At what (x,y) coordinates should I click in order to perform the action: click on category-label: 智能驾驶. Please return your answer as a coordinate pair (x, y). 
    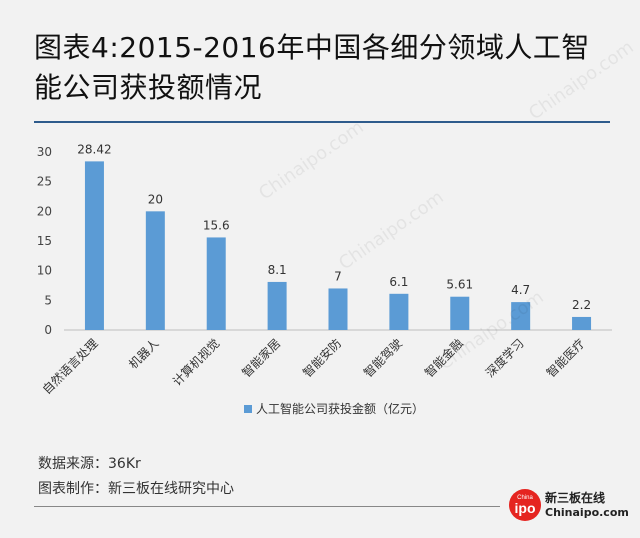
    Looking at the image, I should click on (382, 358).